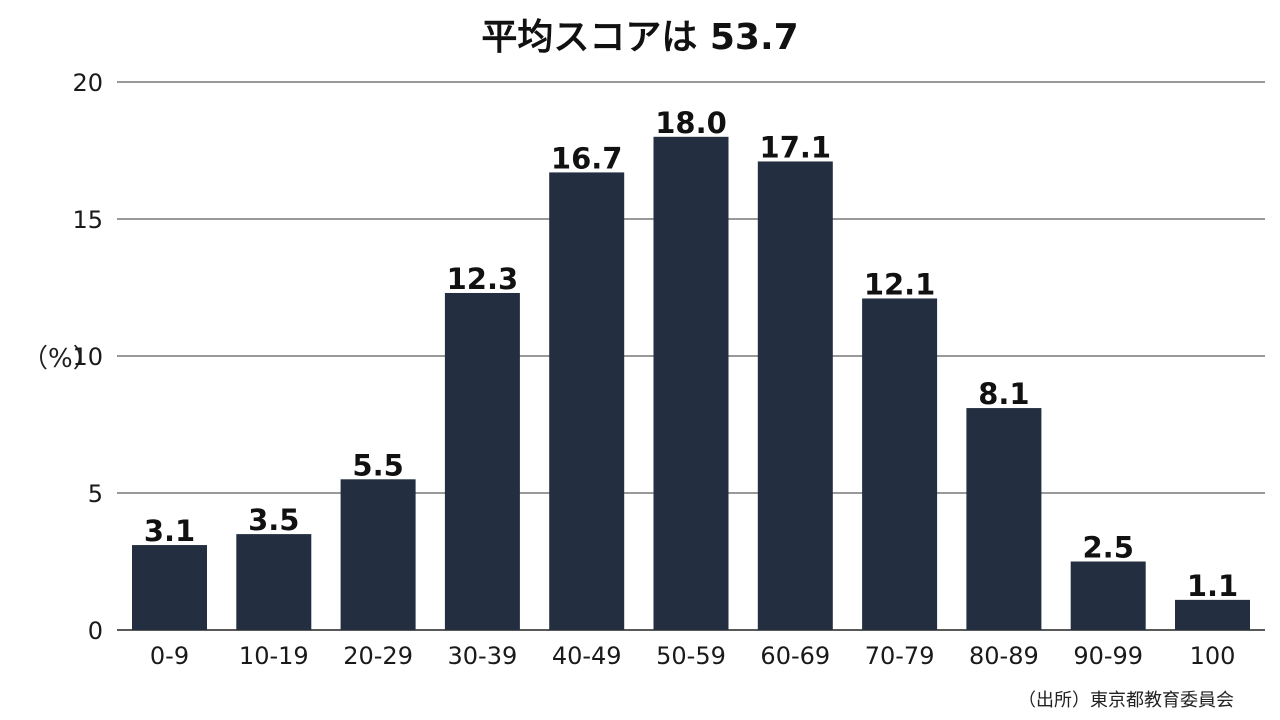  I want to click on data-label: 16.7, so click(587, 158).